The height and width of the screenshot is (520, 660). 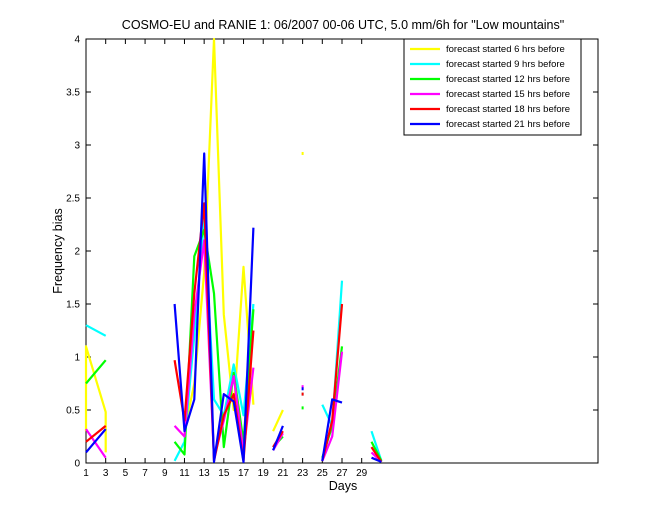 What do you see at coordinates (508, 109) in the screenshot?
I see `legend-label: forecast started 18 hrs before` at bounding box center [508, 109].